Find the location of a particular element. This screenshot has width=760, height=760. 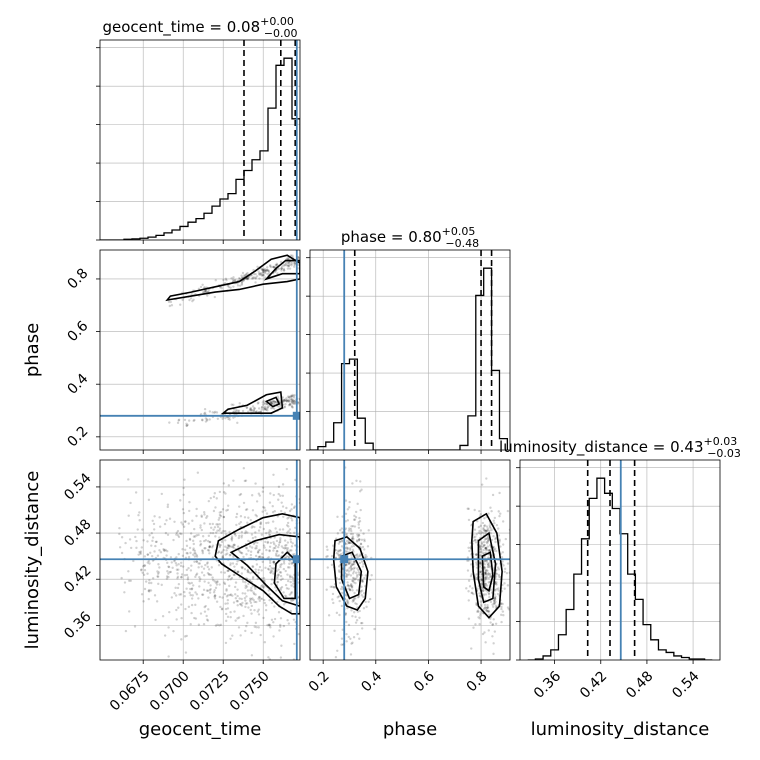

histogram-frame-geocent_time is located at coordinates (200, 140).